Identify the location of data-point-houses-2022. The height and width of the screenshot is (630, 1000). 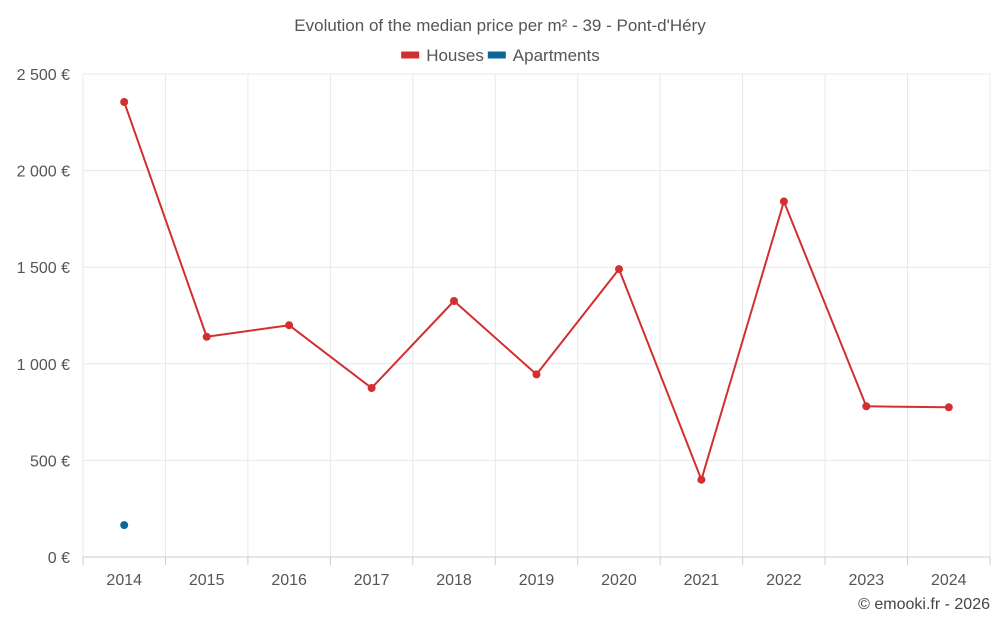
(783, 201).